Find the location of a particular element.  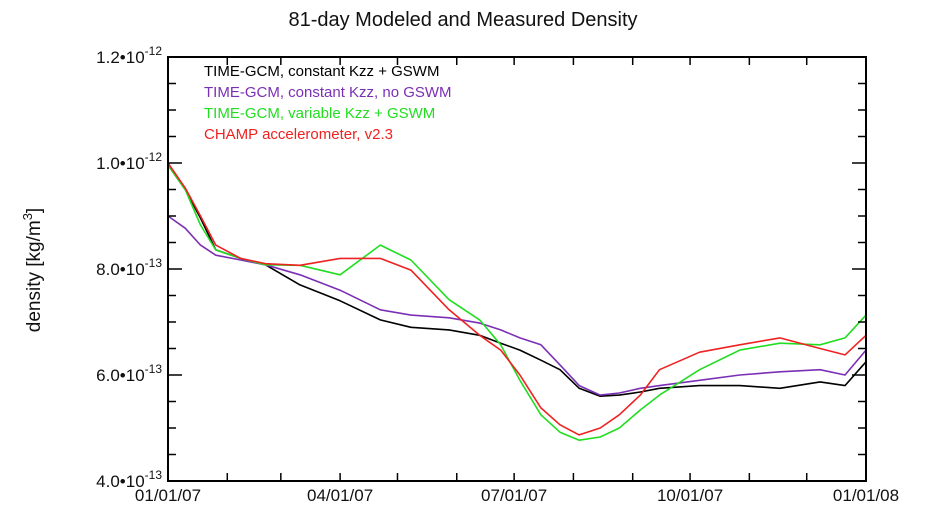

y-tick-label: 4.0•10-13 is located at coordinates (129, 479).